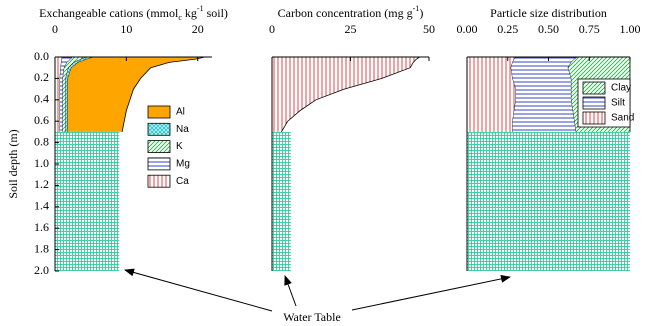 This screenshot has height=326, width=649. What do you see at coordinates (429, 29) in the screenshot?
I see `x-tick-label: 50` at bounding box center [429, 29].